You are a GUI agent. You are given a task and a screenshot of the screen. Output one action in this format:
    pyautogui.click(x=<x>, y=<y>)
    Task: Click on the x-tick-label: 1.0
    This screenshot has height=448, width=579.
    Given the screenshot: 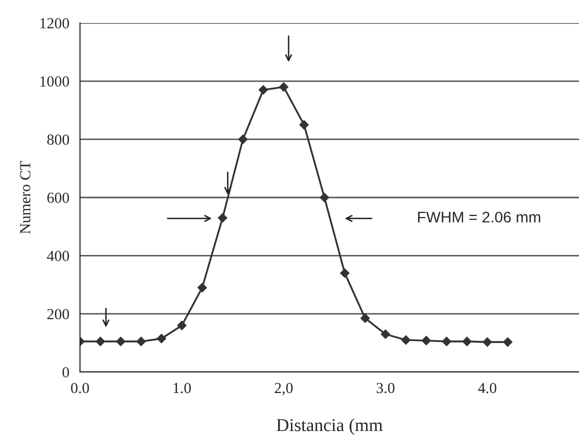 What is the action you would take?
    pyautogui.click(x=182, y=388)
    